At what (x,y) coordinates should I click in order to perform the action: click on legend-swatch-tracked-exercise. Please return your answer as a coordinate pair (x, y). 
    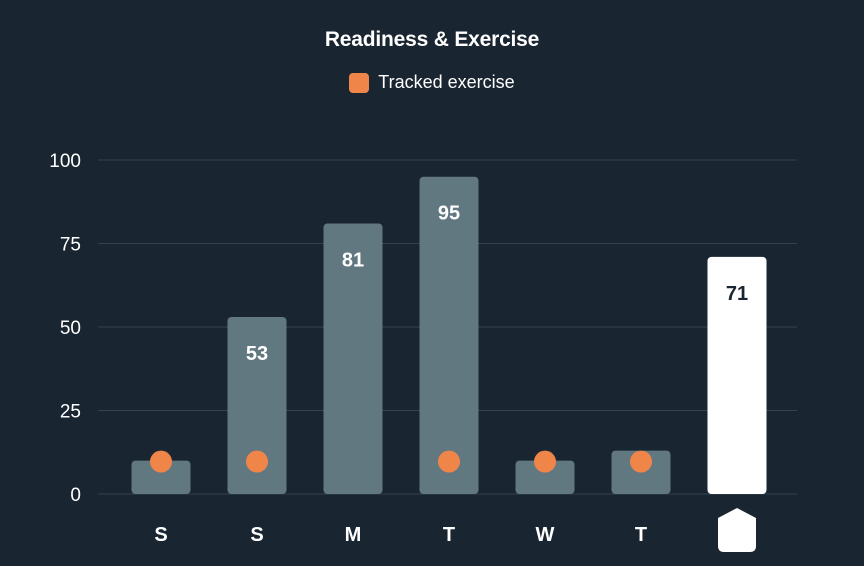
    Looking at the image, I should click on (359, 82).